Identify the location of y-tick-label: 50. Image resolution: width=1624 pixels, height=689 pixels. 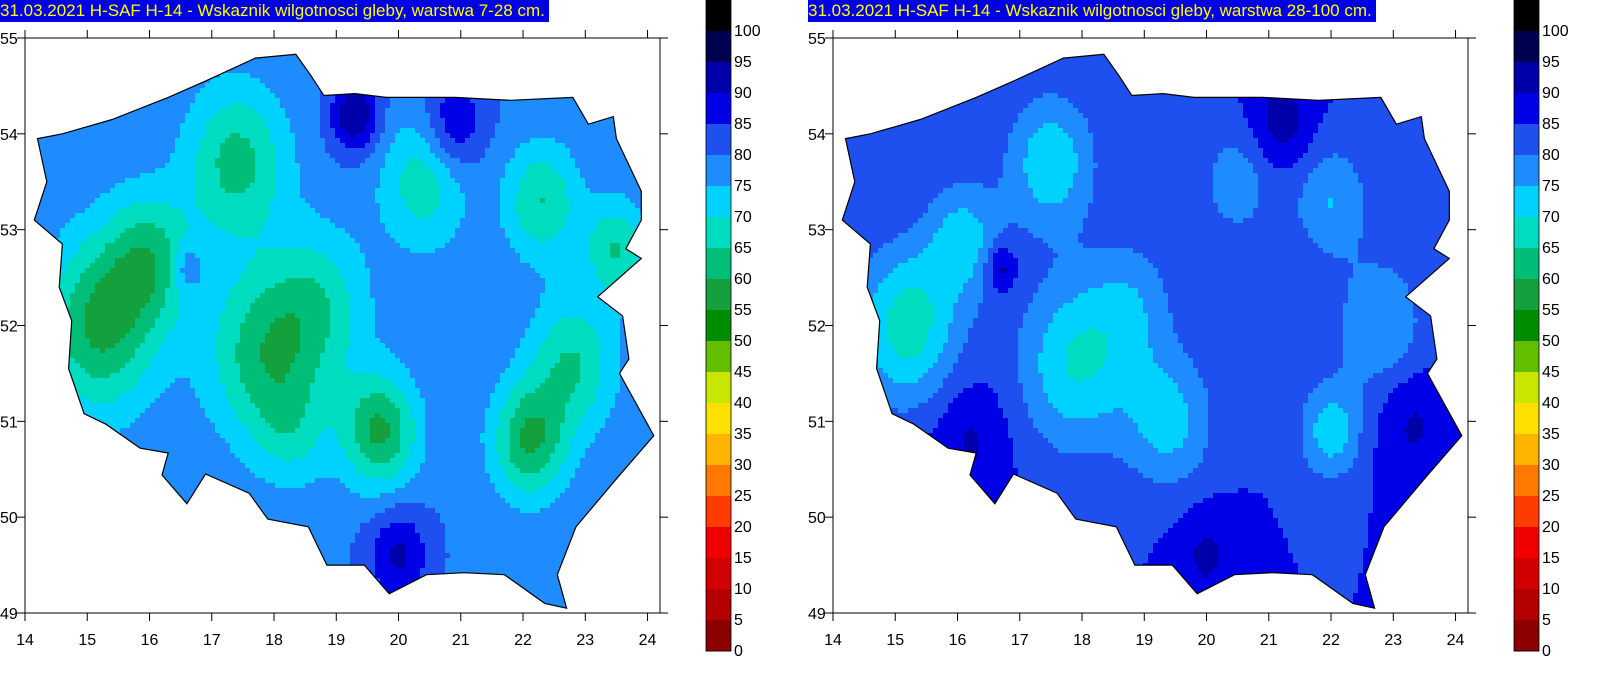
(9, 518).